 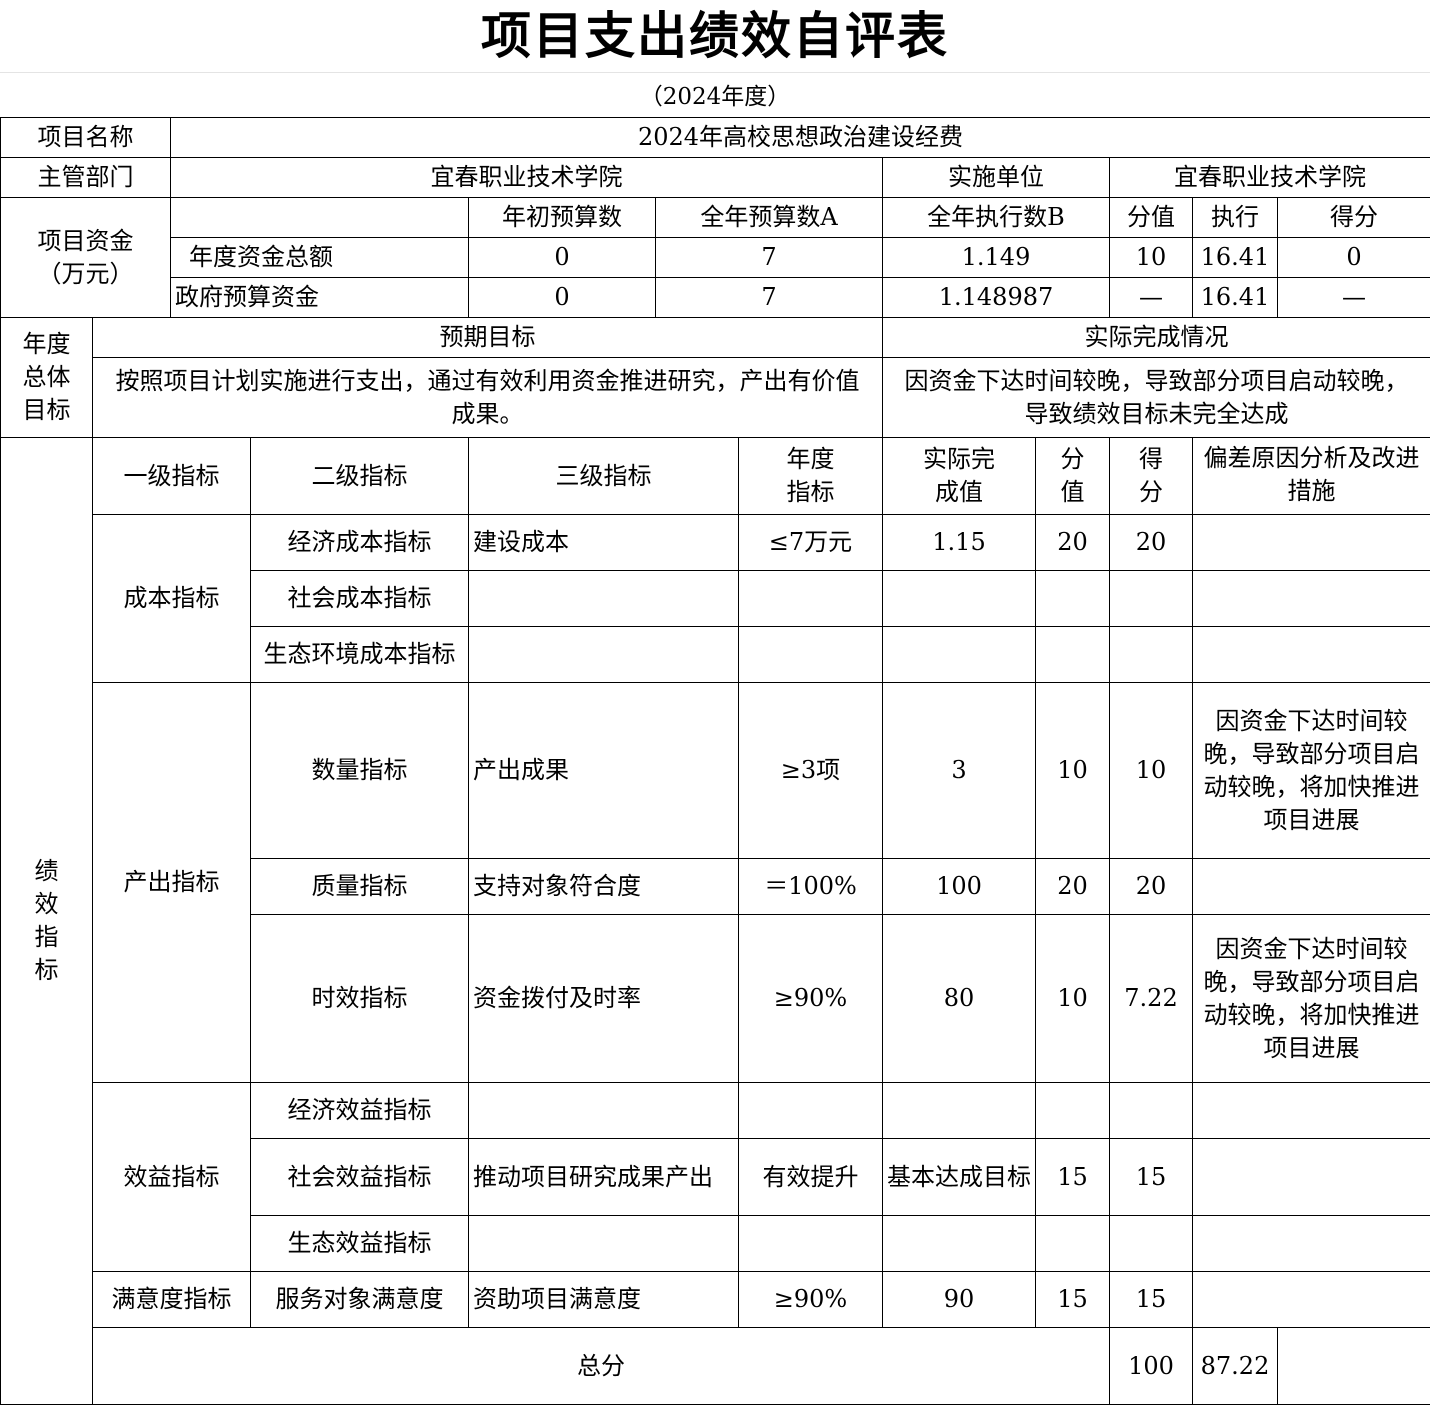 I want to click on page-subtitle: （2024年度）, so click(x=715, y=95).